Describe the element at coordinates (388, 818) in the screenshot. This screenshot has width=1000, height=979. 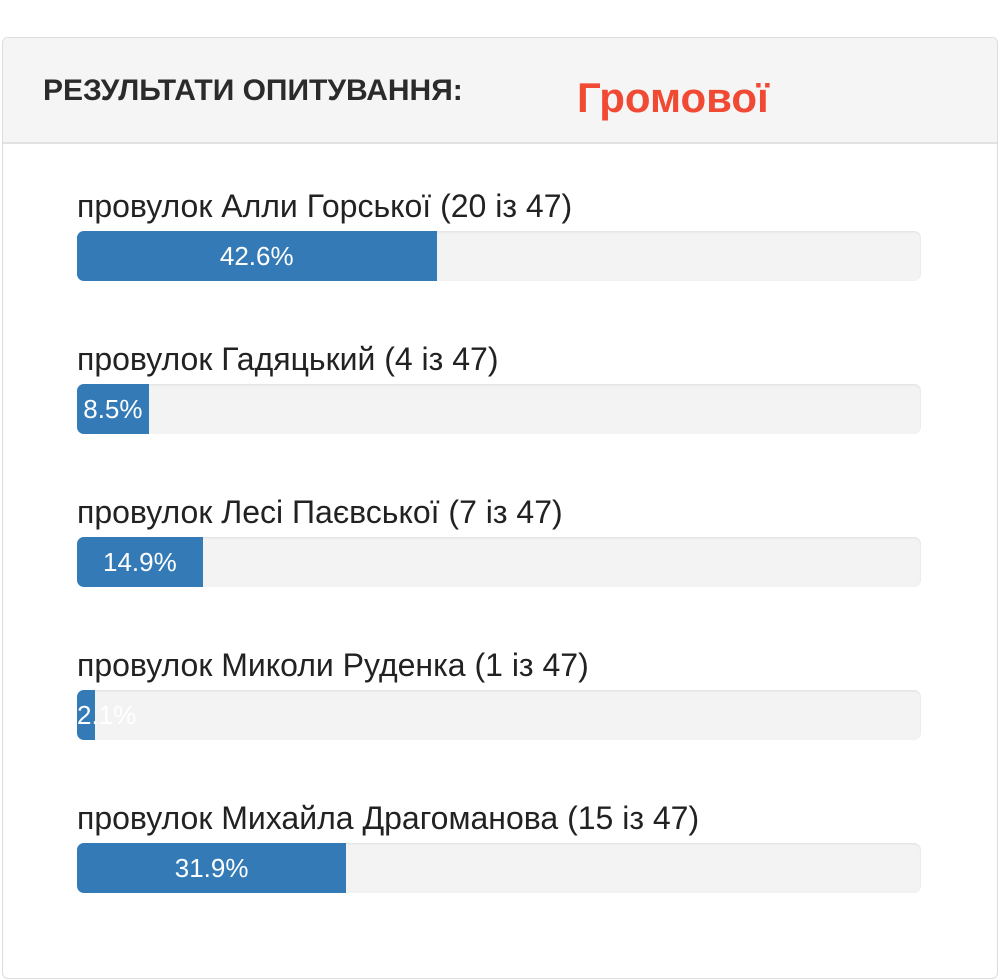
I see `option-label: провулок Михайла Драгоманова (15 із 47)` at that location.